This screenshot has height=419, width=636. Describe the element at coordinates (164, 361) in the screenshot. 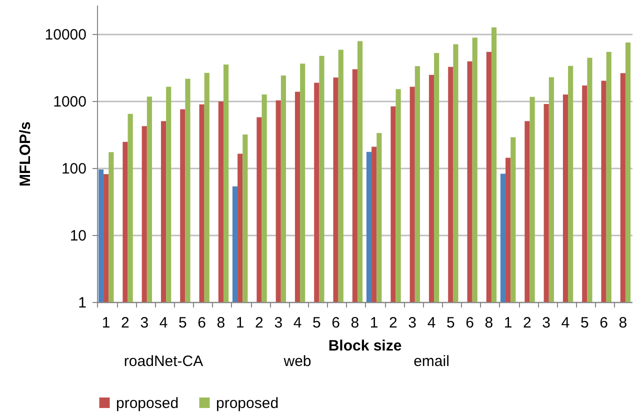

I see `text: roadNet-CA` at that location.